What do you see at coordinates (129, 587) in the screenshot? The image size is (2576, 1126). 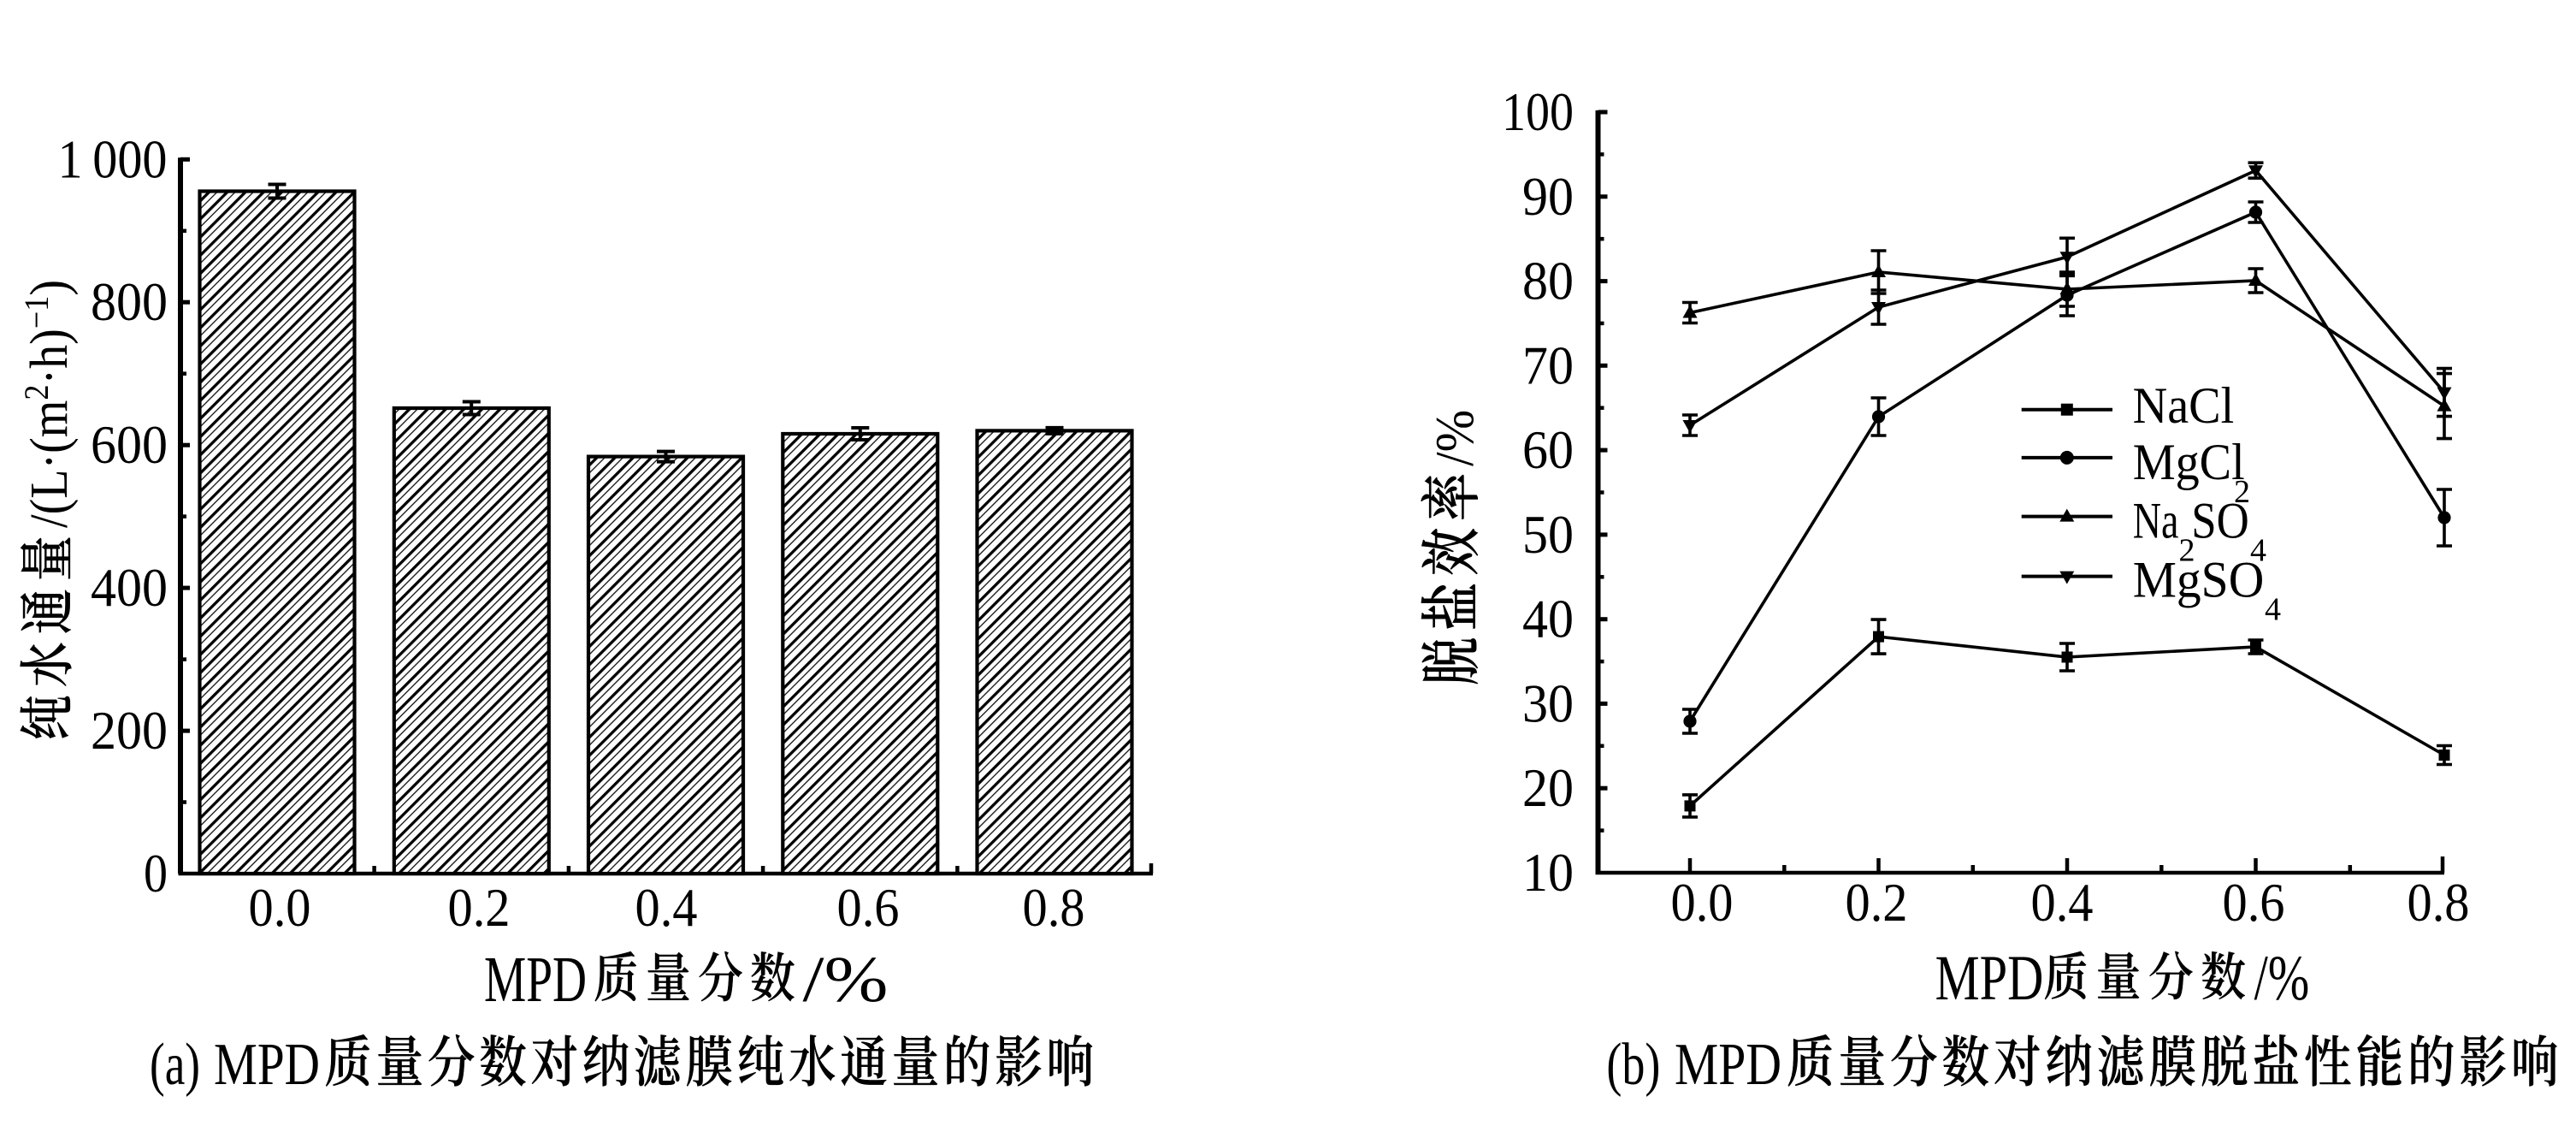 I see `svg-text: 400` at bounding box center [129, 587].